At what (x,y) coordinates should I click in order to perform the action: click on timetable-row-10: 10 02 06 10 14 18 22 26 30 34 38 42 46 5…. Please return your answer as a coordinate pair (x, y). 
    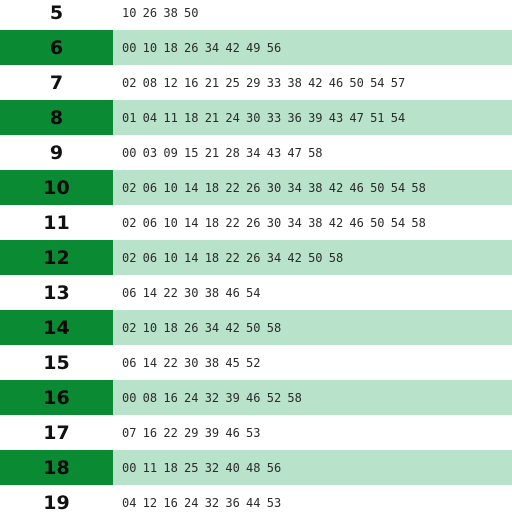
    Looking at the image, I should click on (256, 187).